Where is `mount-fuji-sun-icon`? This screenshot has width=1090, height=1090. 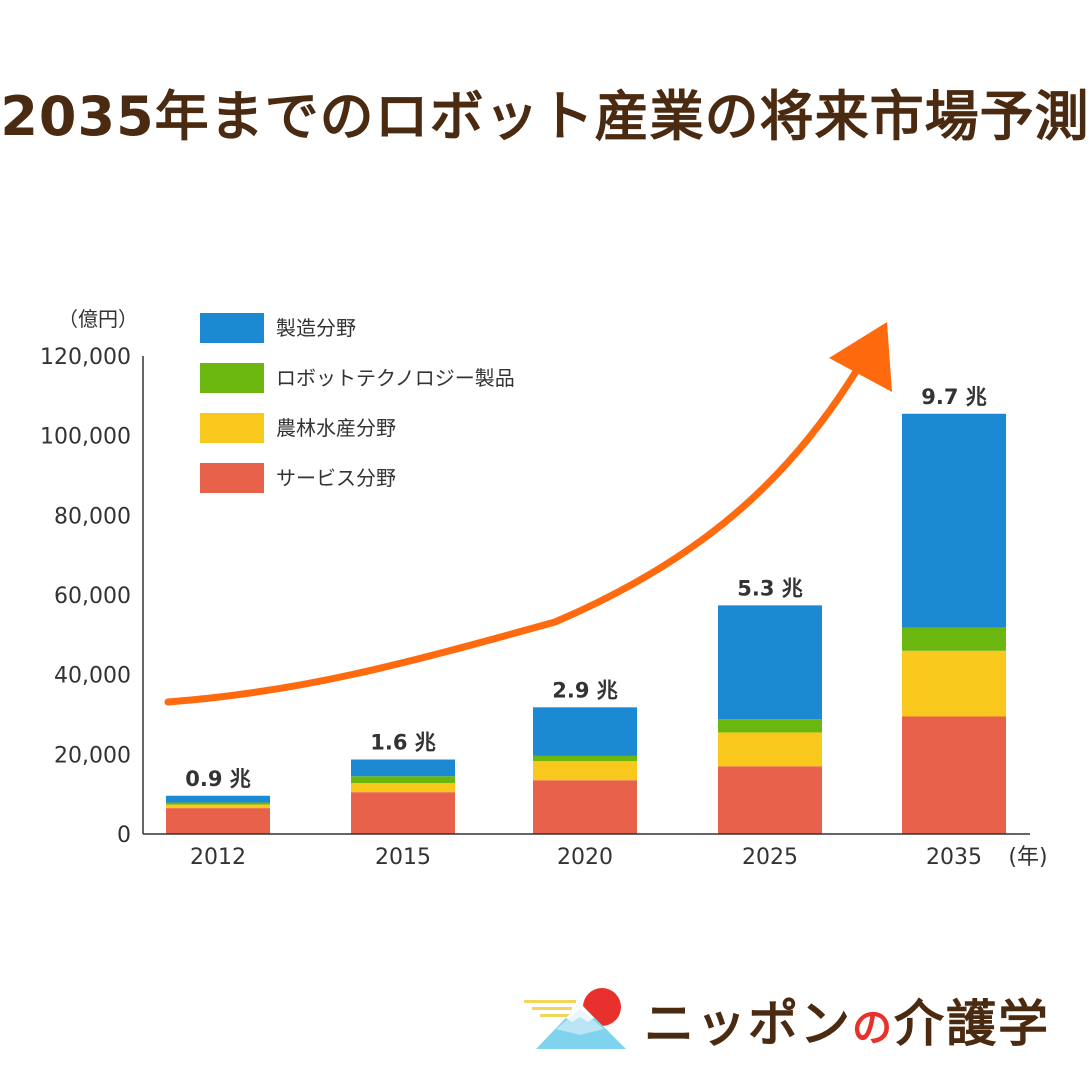
mount-fuji-sun-icon is located at coordinates (575, 1018).